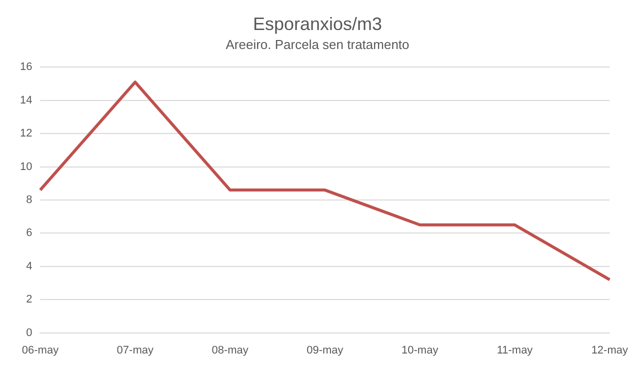 This screenshot has width=639, height=372. What do you see at coordinates (420, 350) in the screenshot?
I see `x-tick-label: 10-may` at bounding box center [420, 350].